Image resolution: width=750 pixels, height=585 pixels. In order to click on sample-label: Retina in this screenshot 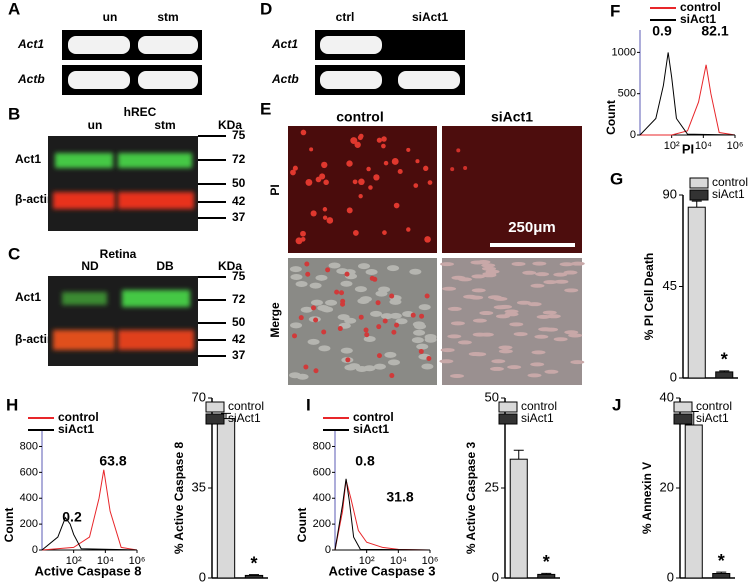, I will do `click(118, 254)`.